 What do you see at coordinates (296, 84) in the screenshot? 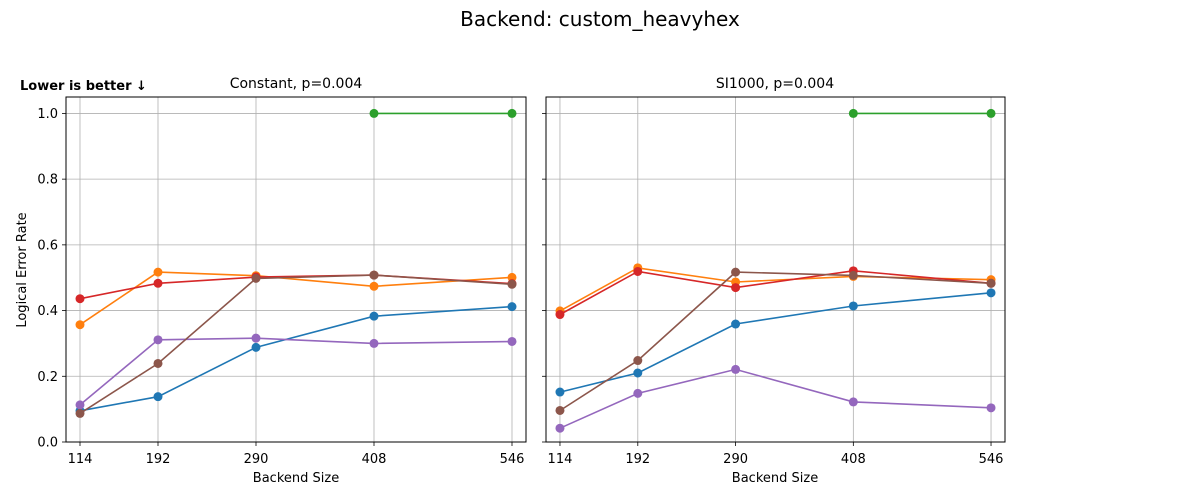
I see `panel-title: Constant, p=0.004` at bounding box center [296, 84].